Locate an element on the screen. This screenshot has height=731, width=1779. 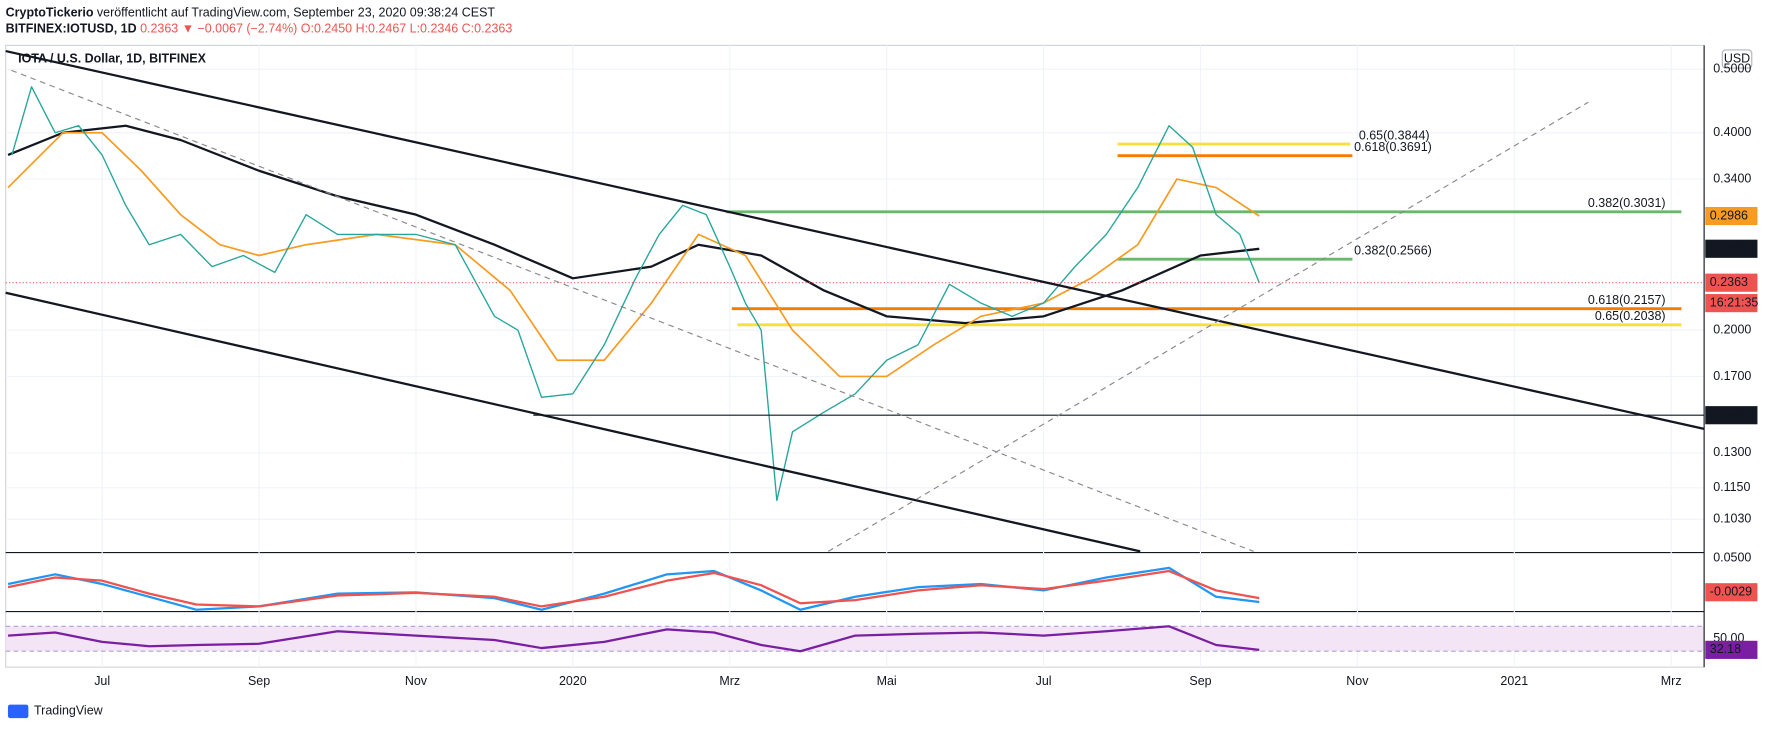
fib-label: 0.618(0.3691) is located at coordinates (1393, 147).